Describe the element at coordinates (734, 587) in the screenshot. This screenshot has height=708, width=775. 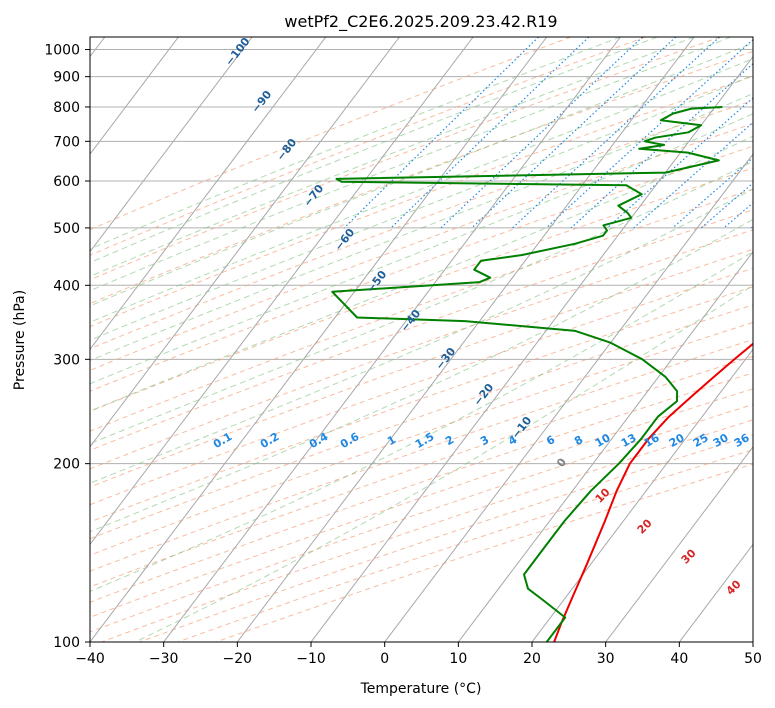
I see `dry-adiabat-label: 40` at that location.